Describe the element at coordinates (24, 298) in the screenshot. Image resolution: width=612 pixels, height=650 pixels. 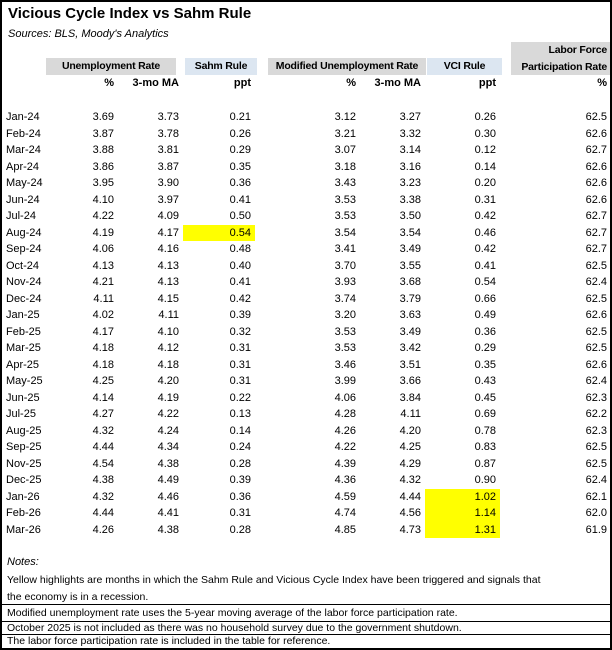
I see `cell-month: Dec-24` at that location.